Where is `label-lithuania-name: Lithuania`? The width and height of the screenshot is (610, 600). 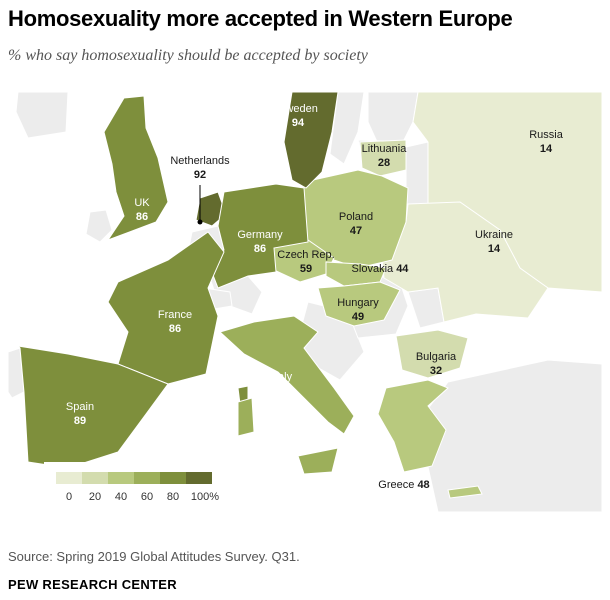 label-lithuania-name: Lithuania is located at coordinates (385, 149).